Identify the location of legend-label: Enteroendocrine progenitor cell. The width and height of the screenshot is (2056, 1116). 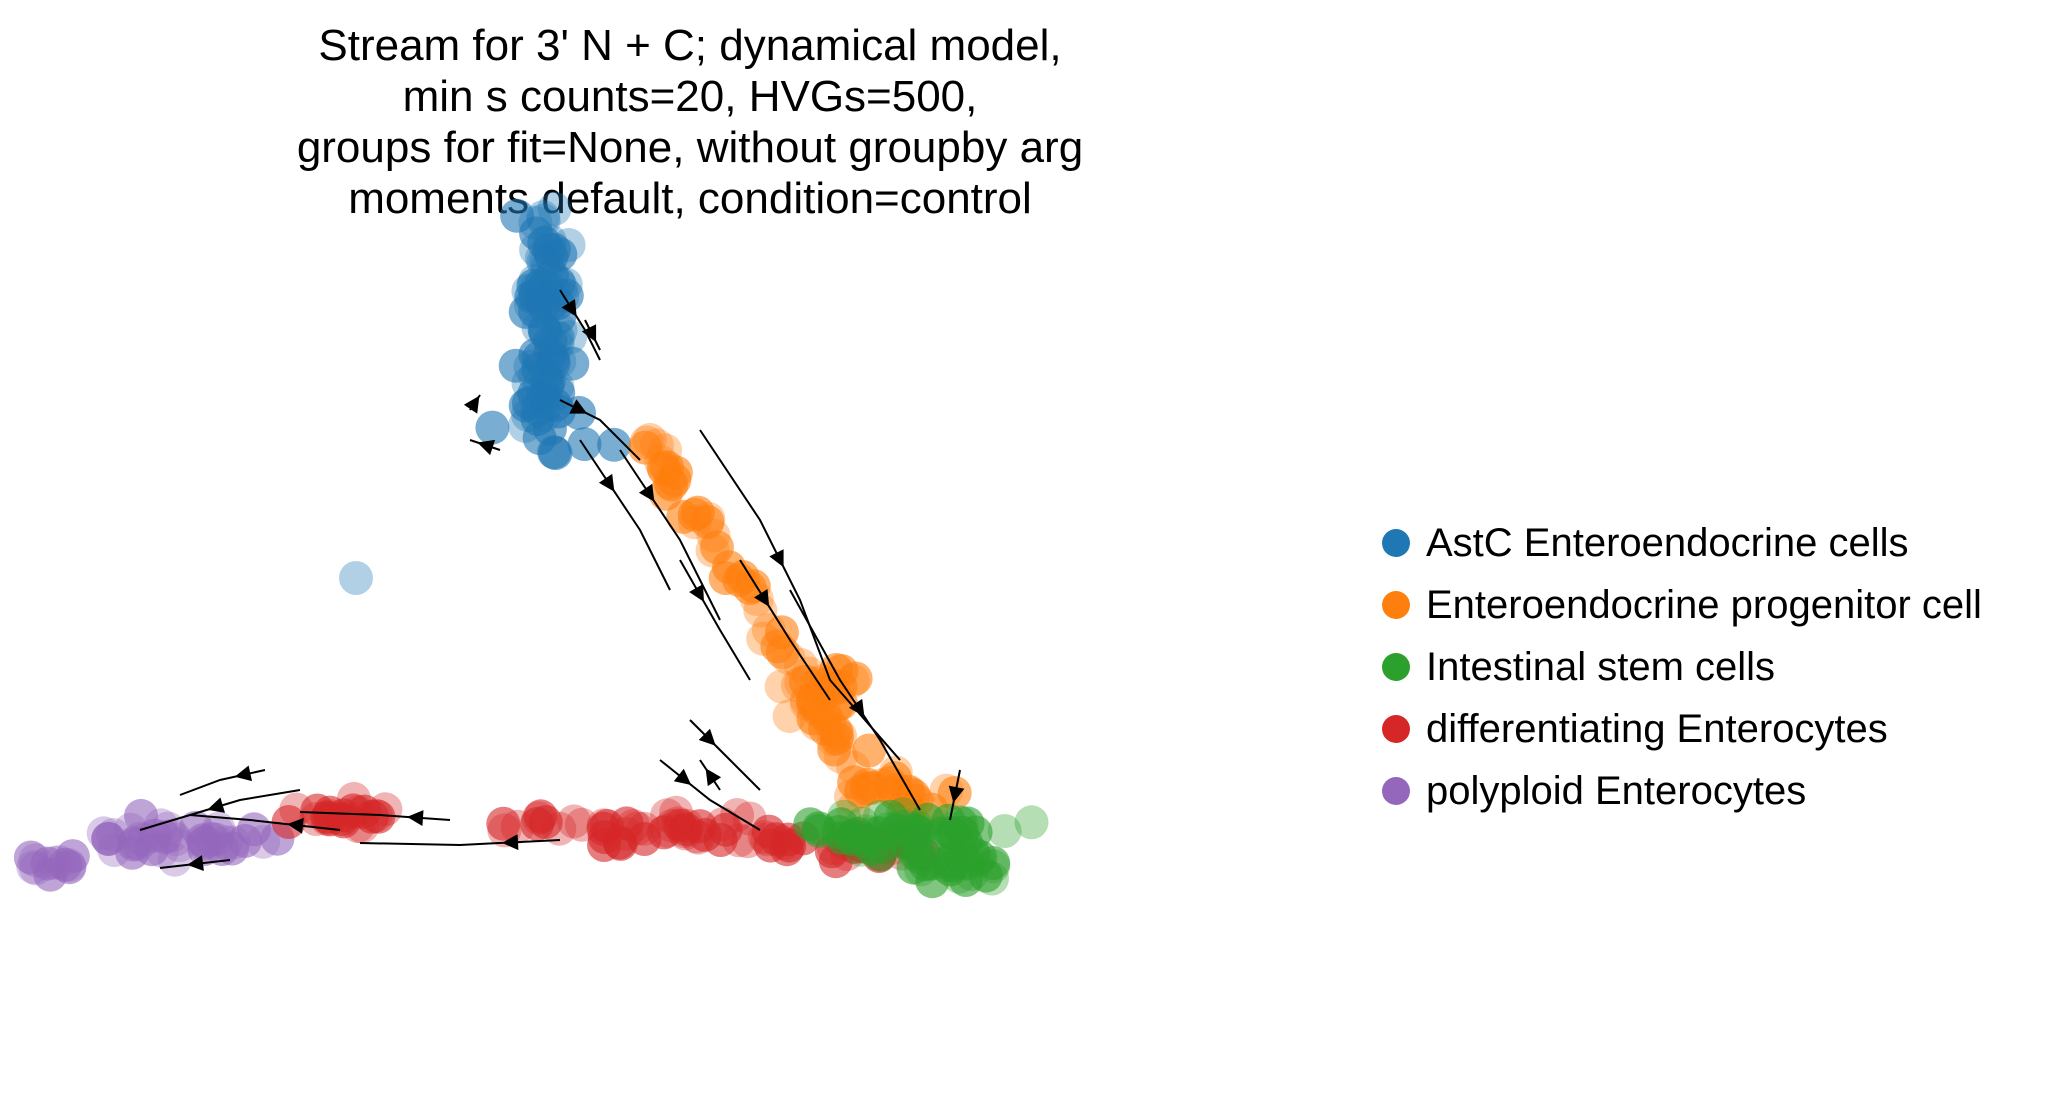
(1704, 604).